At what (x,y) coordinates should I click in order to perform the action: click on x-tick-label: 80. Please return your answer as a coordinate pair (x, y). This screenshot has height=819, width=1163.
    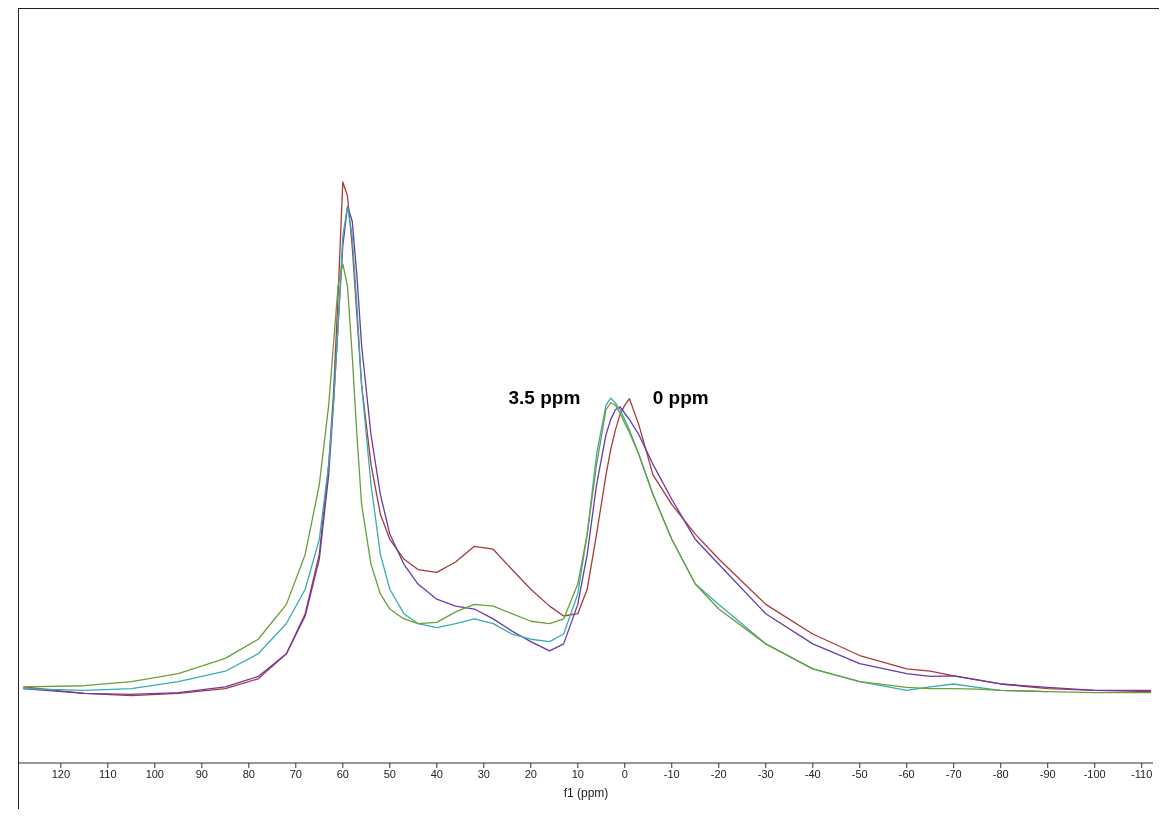
    Looking at the image, I should click on (248, 773).